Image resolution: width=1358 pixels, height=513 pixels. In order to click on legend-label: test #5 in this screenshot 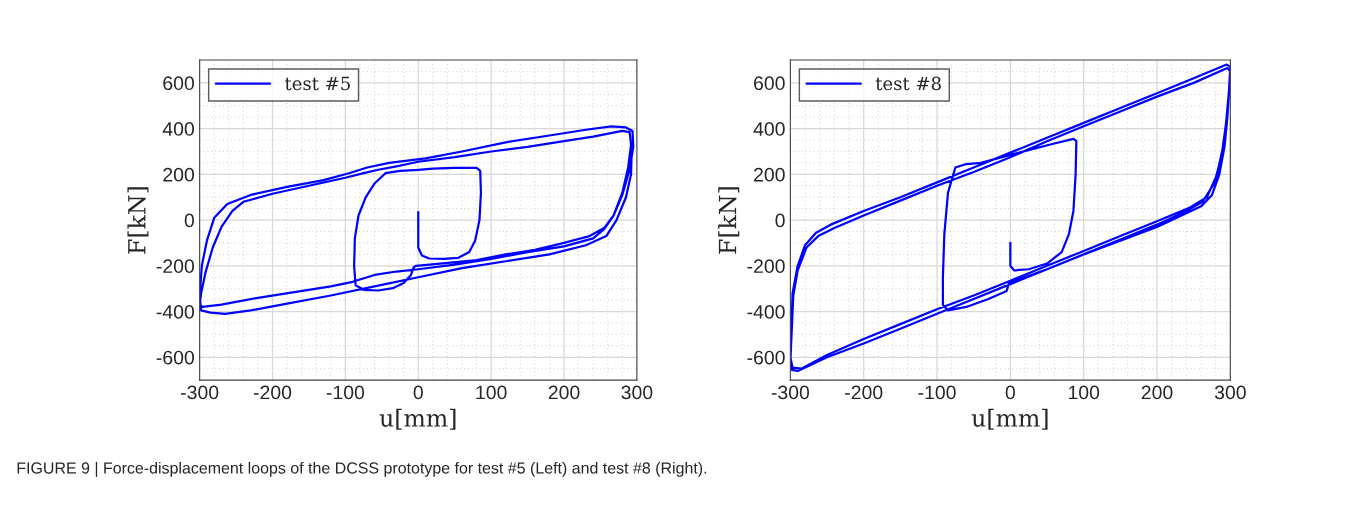, I will do `click(317, 83)`.